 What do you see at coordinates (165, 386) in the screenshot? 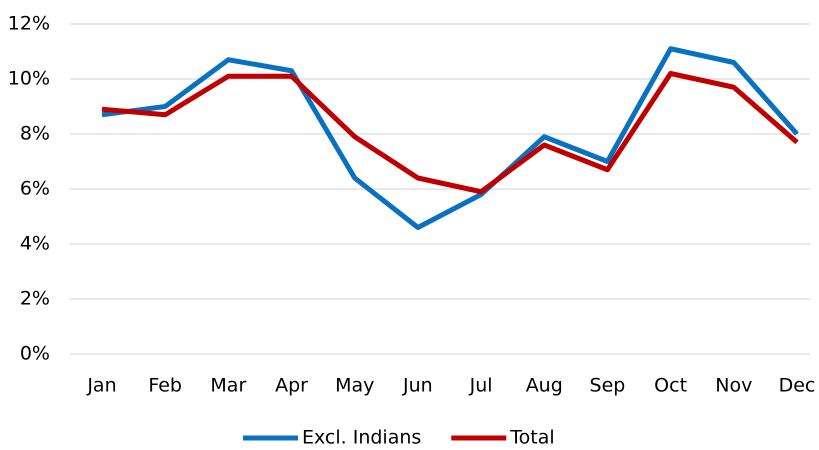
I see `x-tick-label: Feb` at bounding box center [165, 386].